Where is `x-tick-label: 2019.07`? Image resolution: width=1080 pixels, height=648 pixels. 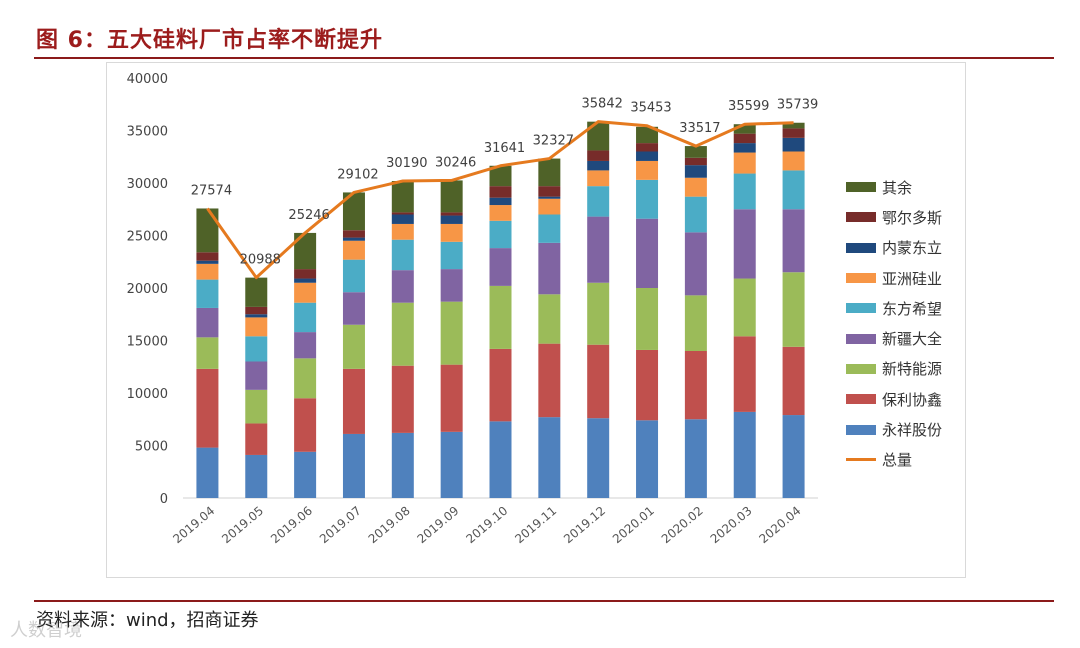 x-tick-label: 2019.07 is located at coordinates (340, 525).